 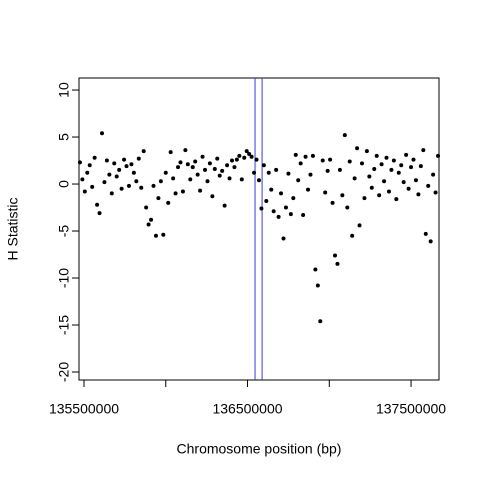 I want to click on y-tick-label: 10, so click(x=64, y=90).